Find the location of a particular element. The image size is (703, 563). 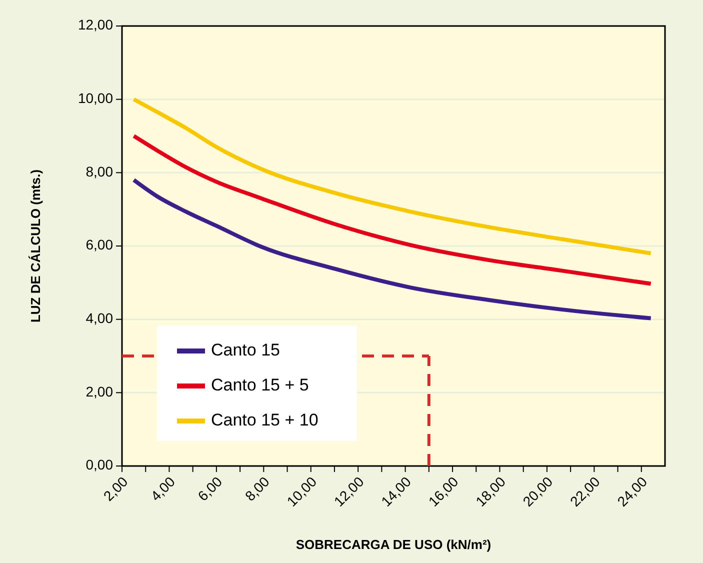

y-tick-label: 12,00 is located at coordinates (96, 24).